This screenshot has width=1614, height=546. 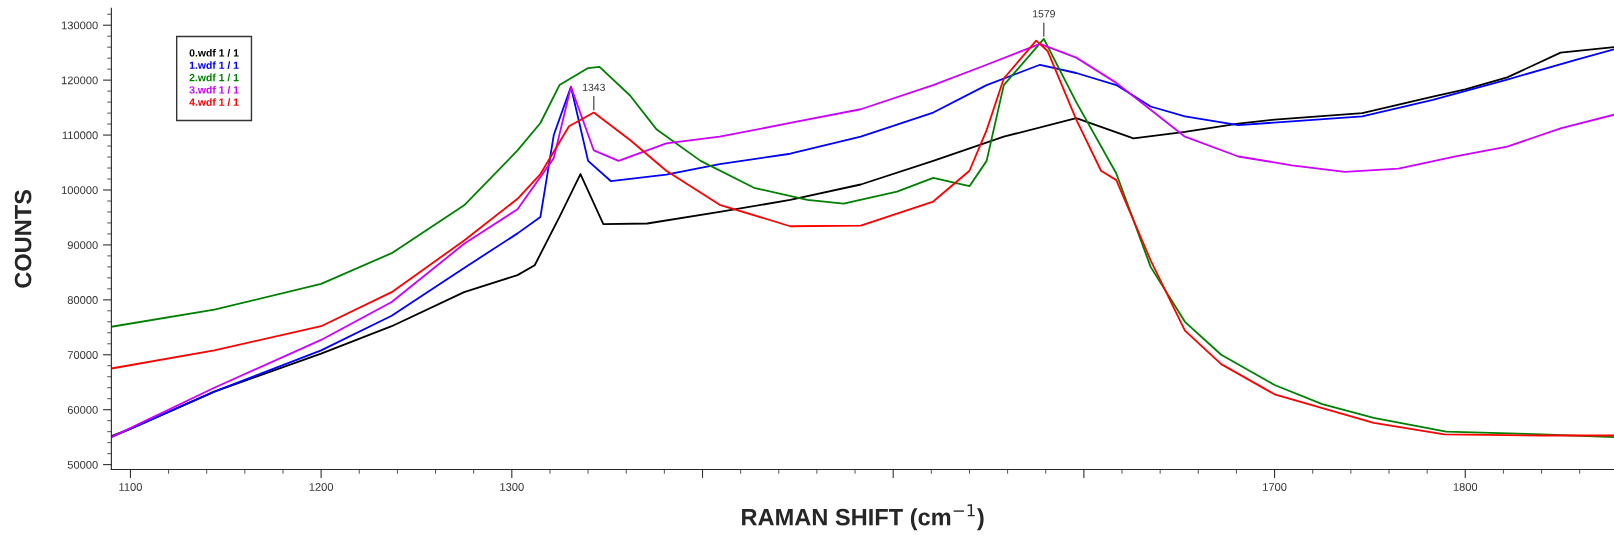 What do you see at coordinates (82, 355) in the screenshot?
I see `y-tick-label: 70000` at bounding box center [82, 355].